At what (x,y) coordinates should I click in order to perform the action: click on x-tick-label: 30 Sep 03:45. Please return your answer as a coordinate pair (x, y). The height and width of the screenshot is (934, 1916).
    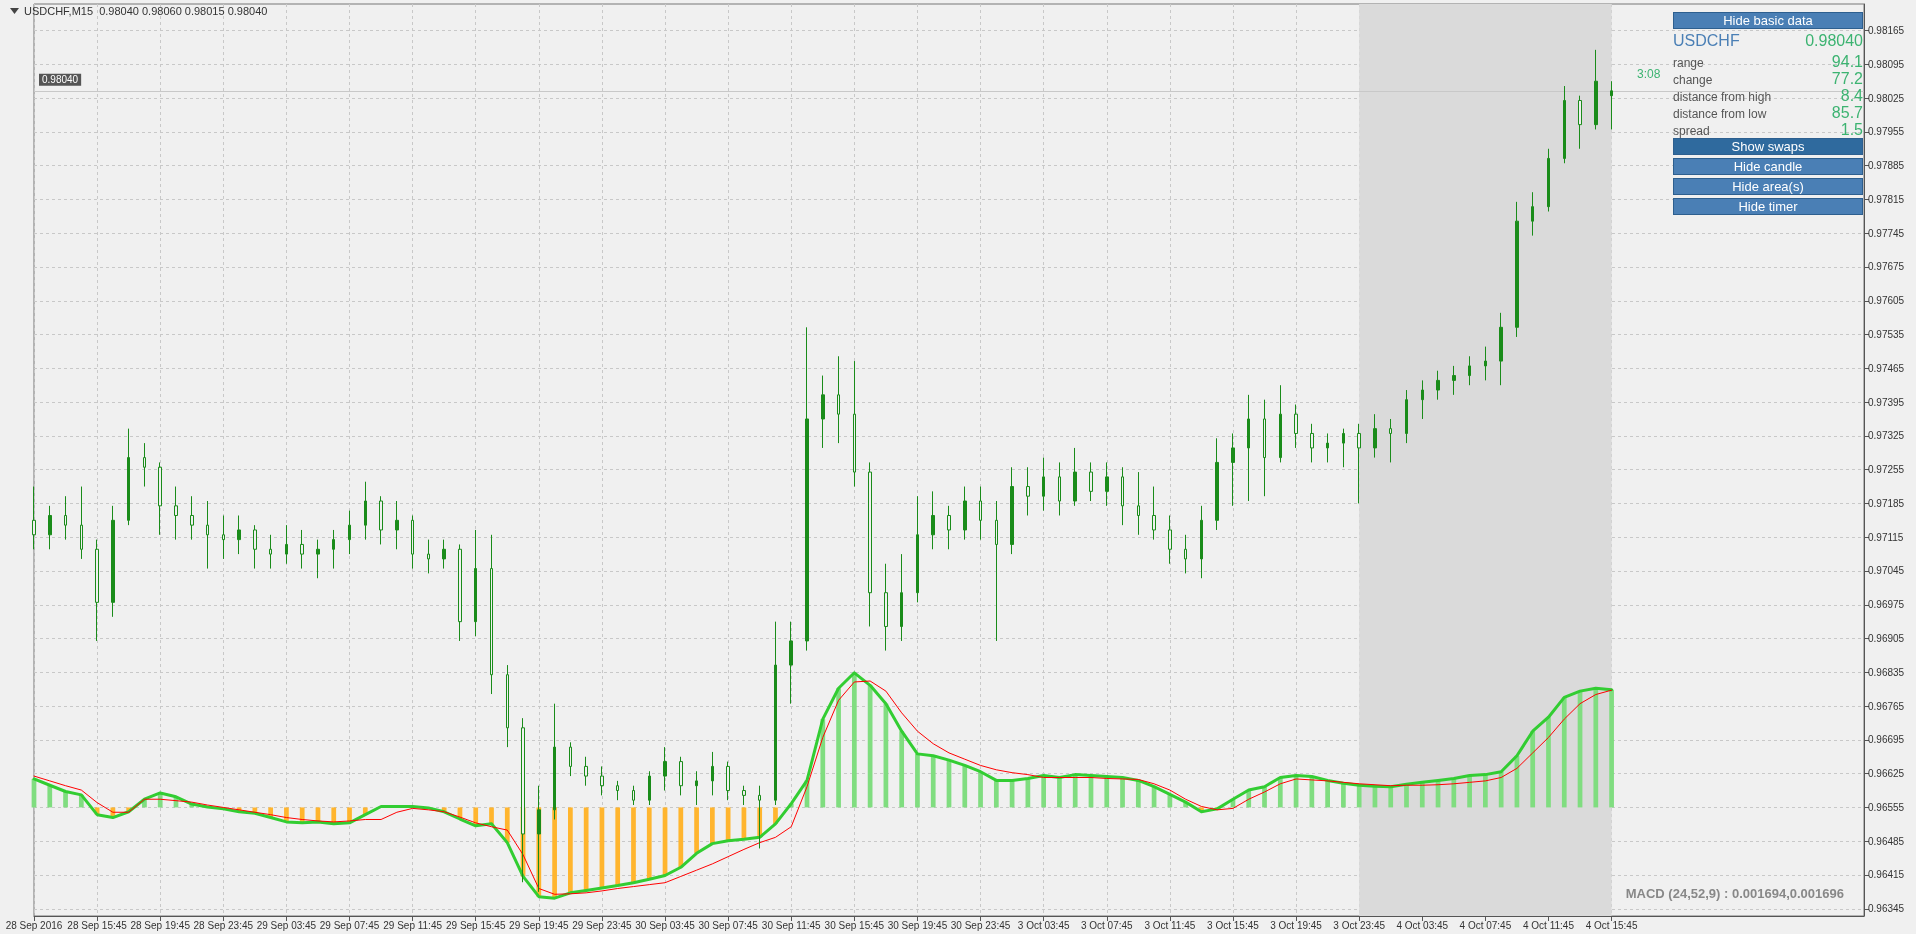
    Looking at the image, I should click on (665, 925).